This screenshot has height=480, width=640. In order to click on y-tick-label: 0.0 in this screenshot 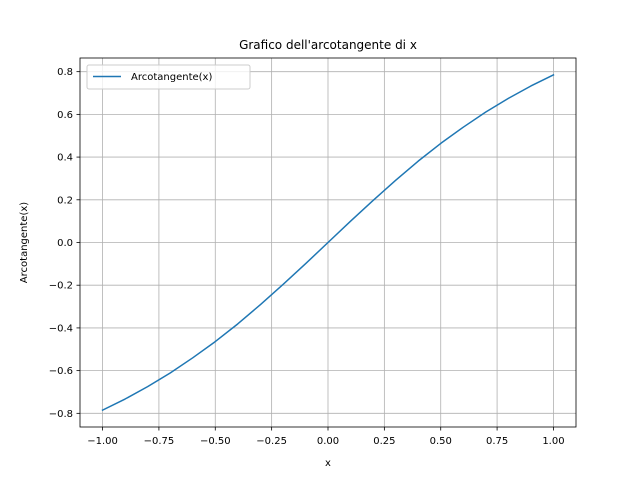, I will do `click(65, 243)`.